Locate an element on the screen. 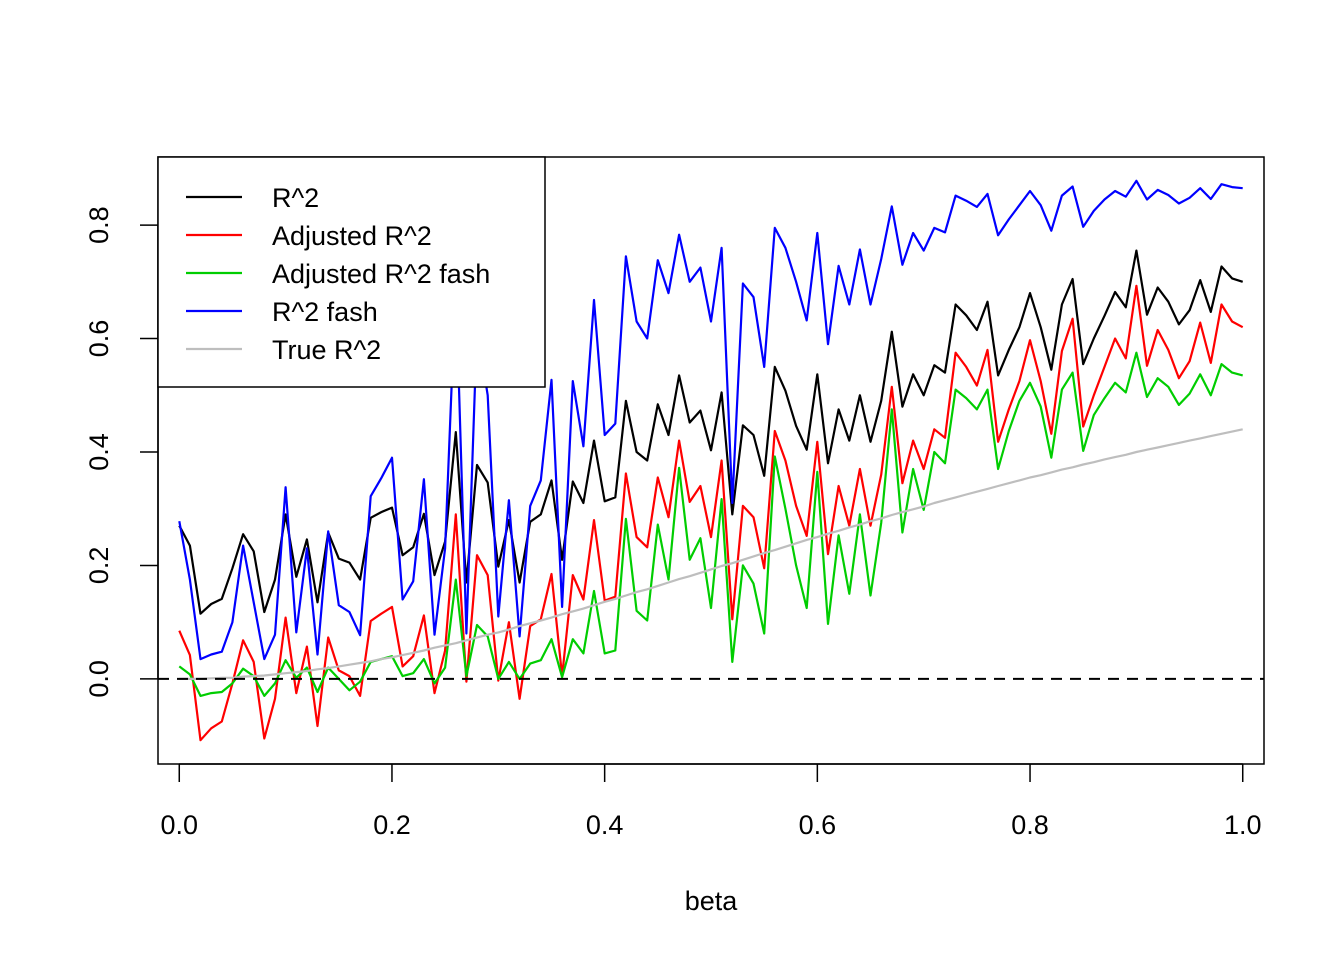 This screenshot has width=1344, height=960. y-tick-label-3: 0.6 is located at coordinates (99, 339).